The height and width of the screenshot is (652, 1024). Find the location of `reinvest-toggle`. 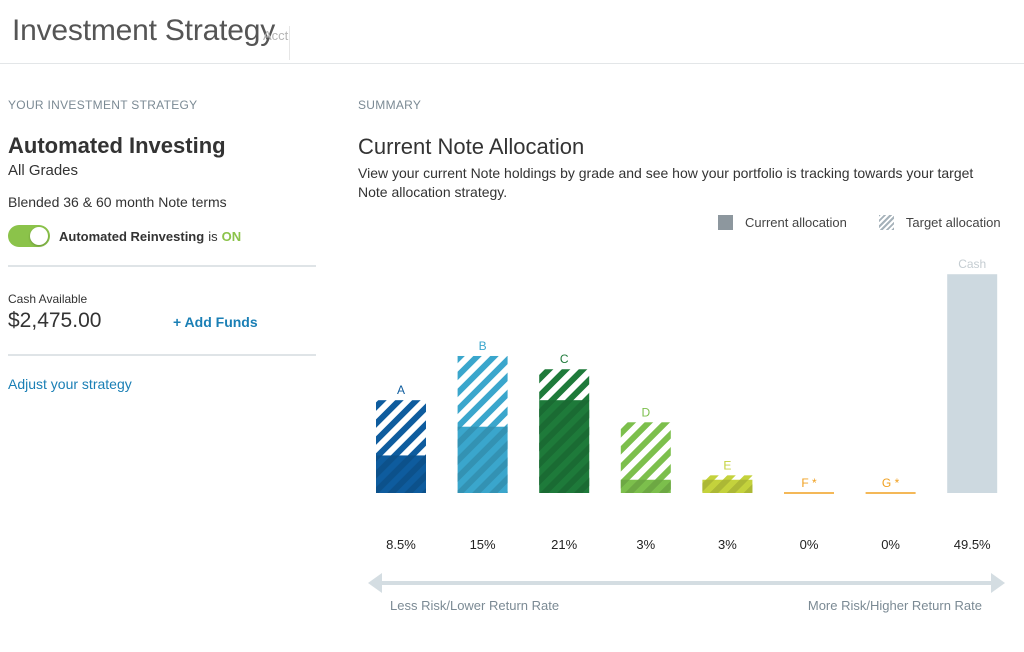

reinvest-toggle is located at coordinates (29, 236).